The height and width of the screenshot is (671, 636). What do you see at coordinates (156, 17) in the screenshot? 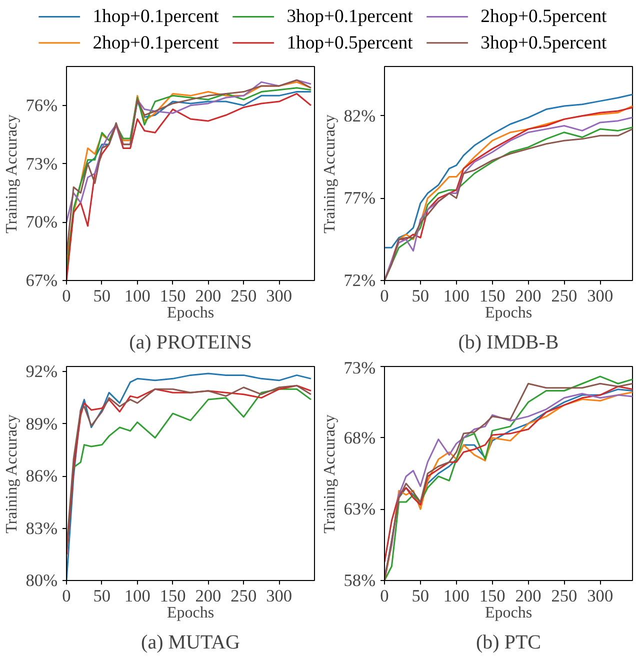
I see `legend-label: 1hop+0.1percent` at bounding box center [156, 17].